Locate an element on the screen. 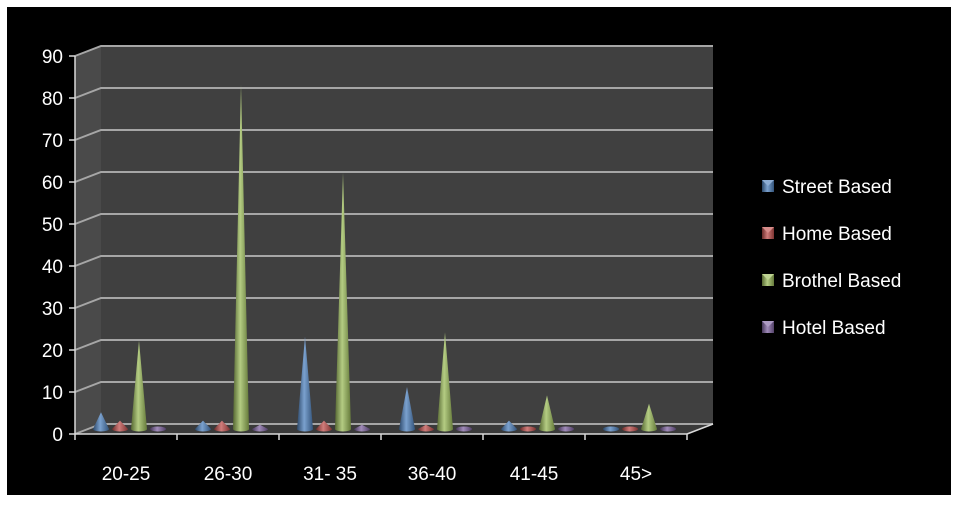 Image resolution: width=960 pixels, height=505 pixels. floor-edge-right is located at coordinates (700, 429).